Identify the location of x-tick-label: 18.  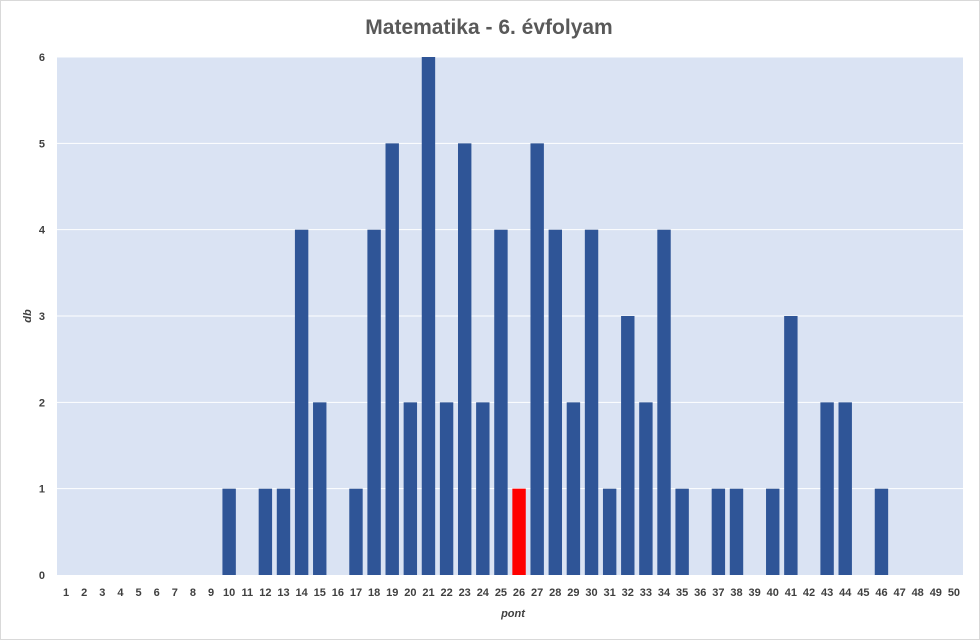
(374, 593).